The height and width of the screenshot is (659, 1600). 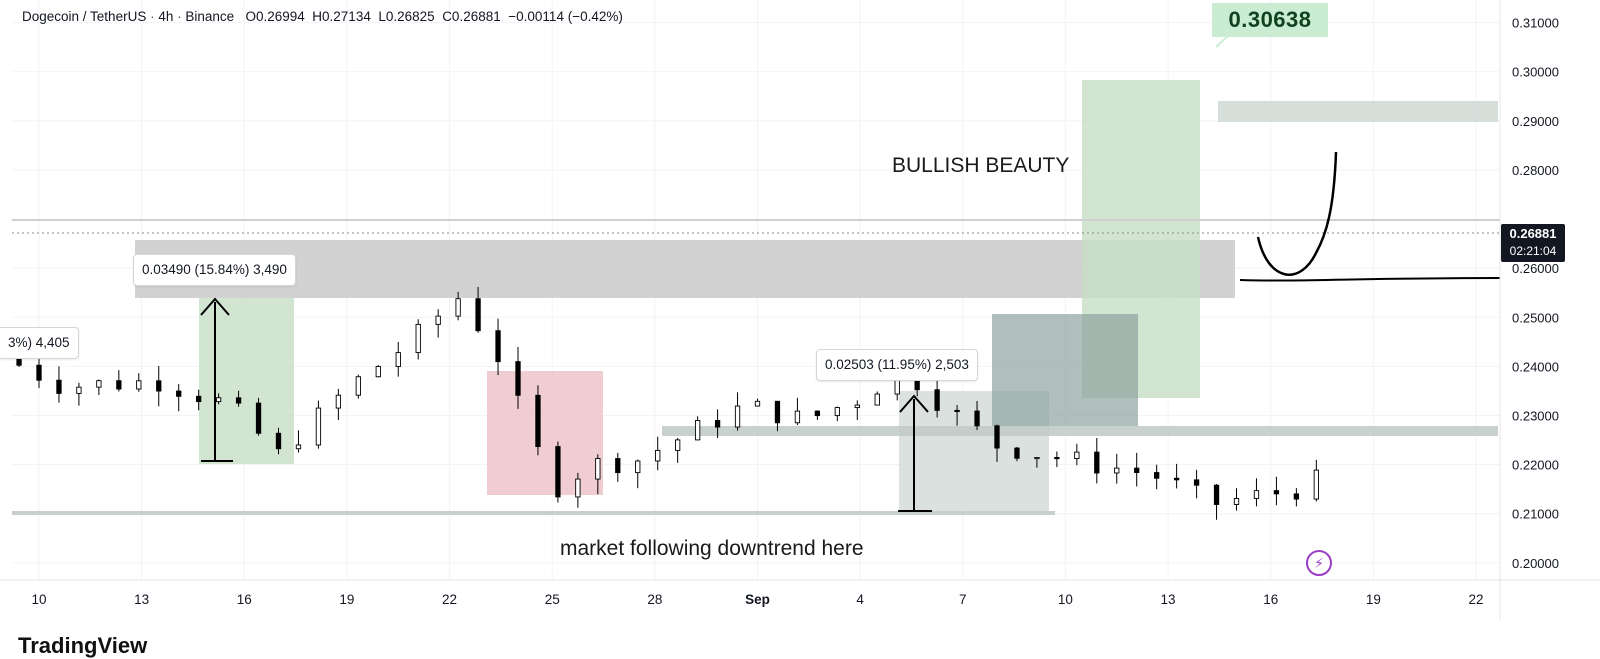 What do you see at coordinates (712, 548) in the screenshot?
I see `downtrend-annotation: market following downtrend here` at bounding box center [712, 548].